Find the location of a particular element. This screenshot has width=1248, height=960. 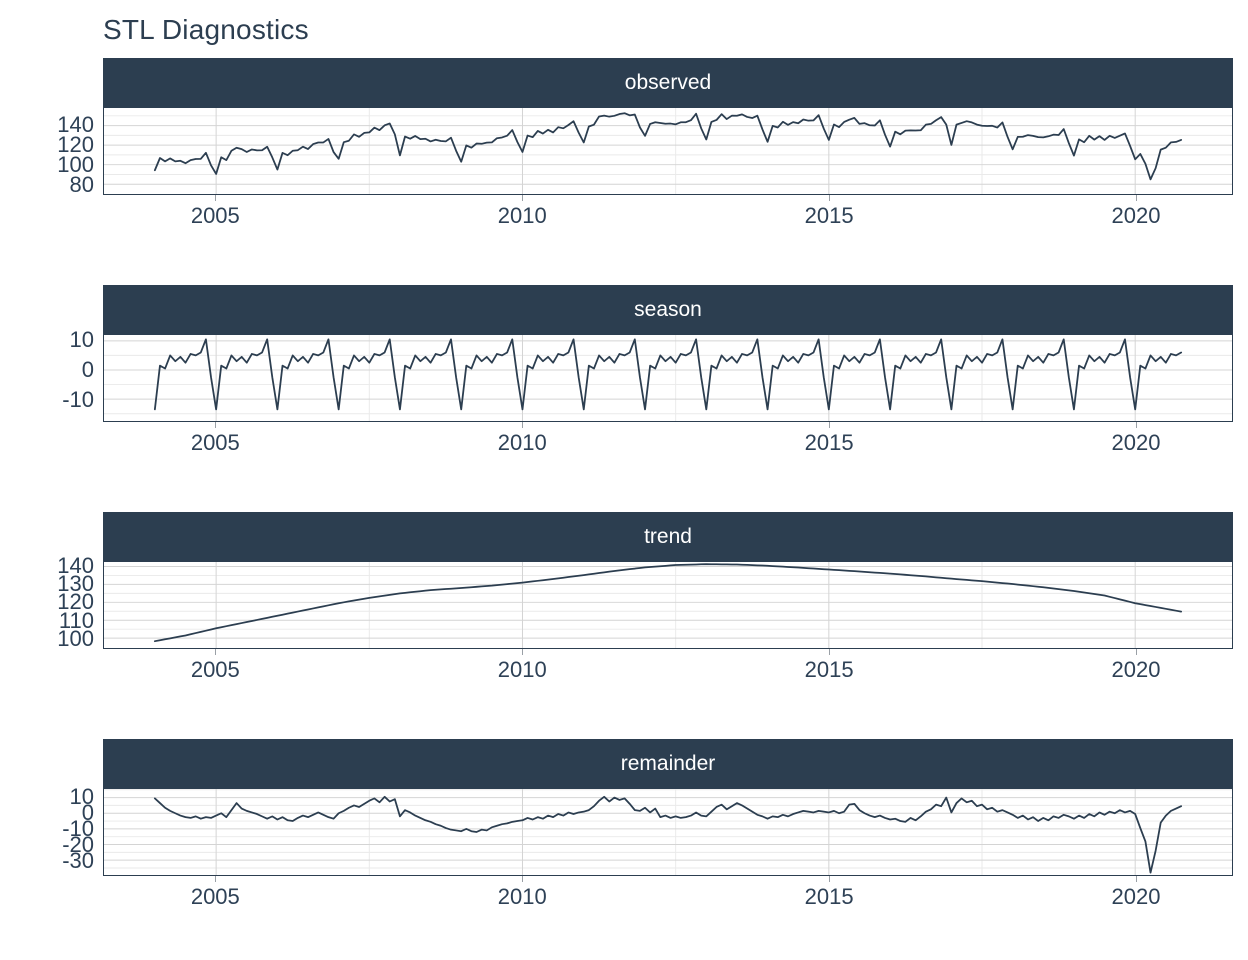

x-axis-season: 2005 2010 2015 2020 is located at coordinates (668, 442).